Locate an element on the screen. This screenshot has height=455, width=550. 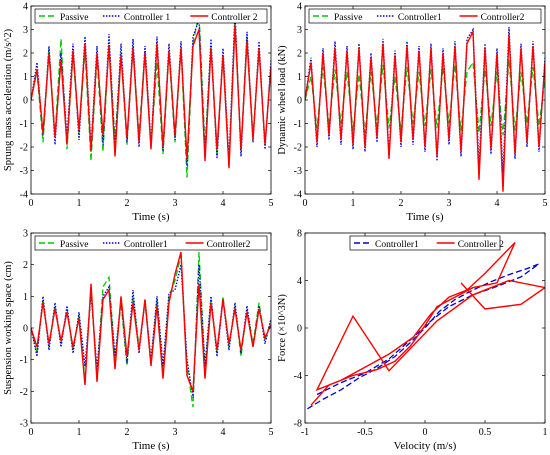
x-tick-label: 0.5 is located at coordinates (485, 432).